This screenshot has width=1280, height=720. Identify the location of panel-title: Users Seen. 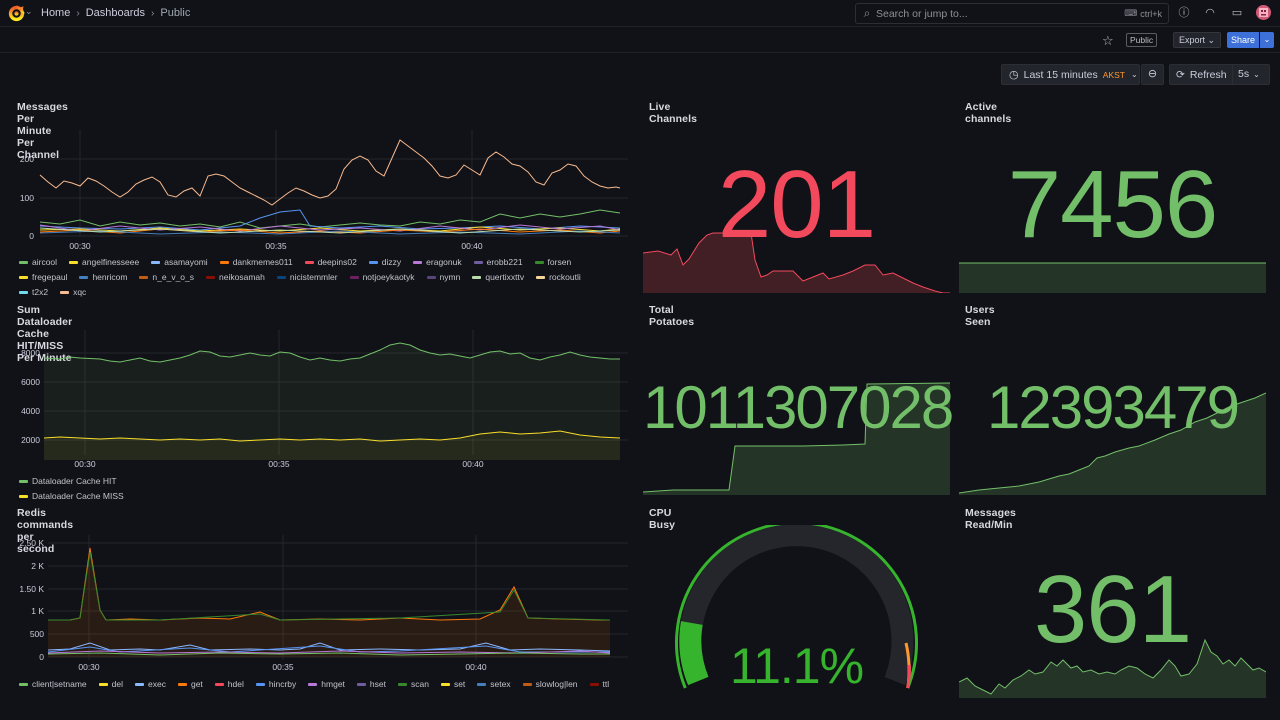
(980, 316).